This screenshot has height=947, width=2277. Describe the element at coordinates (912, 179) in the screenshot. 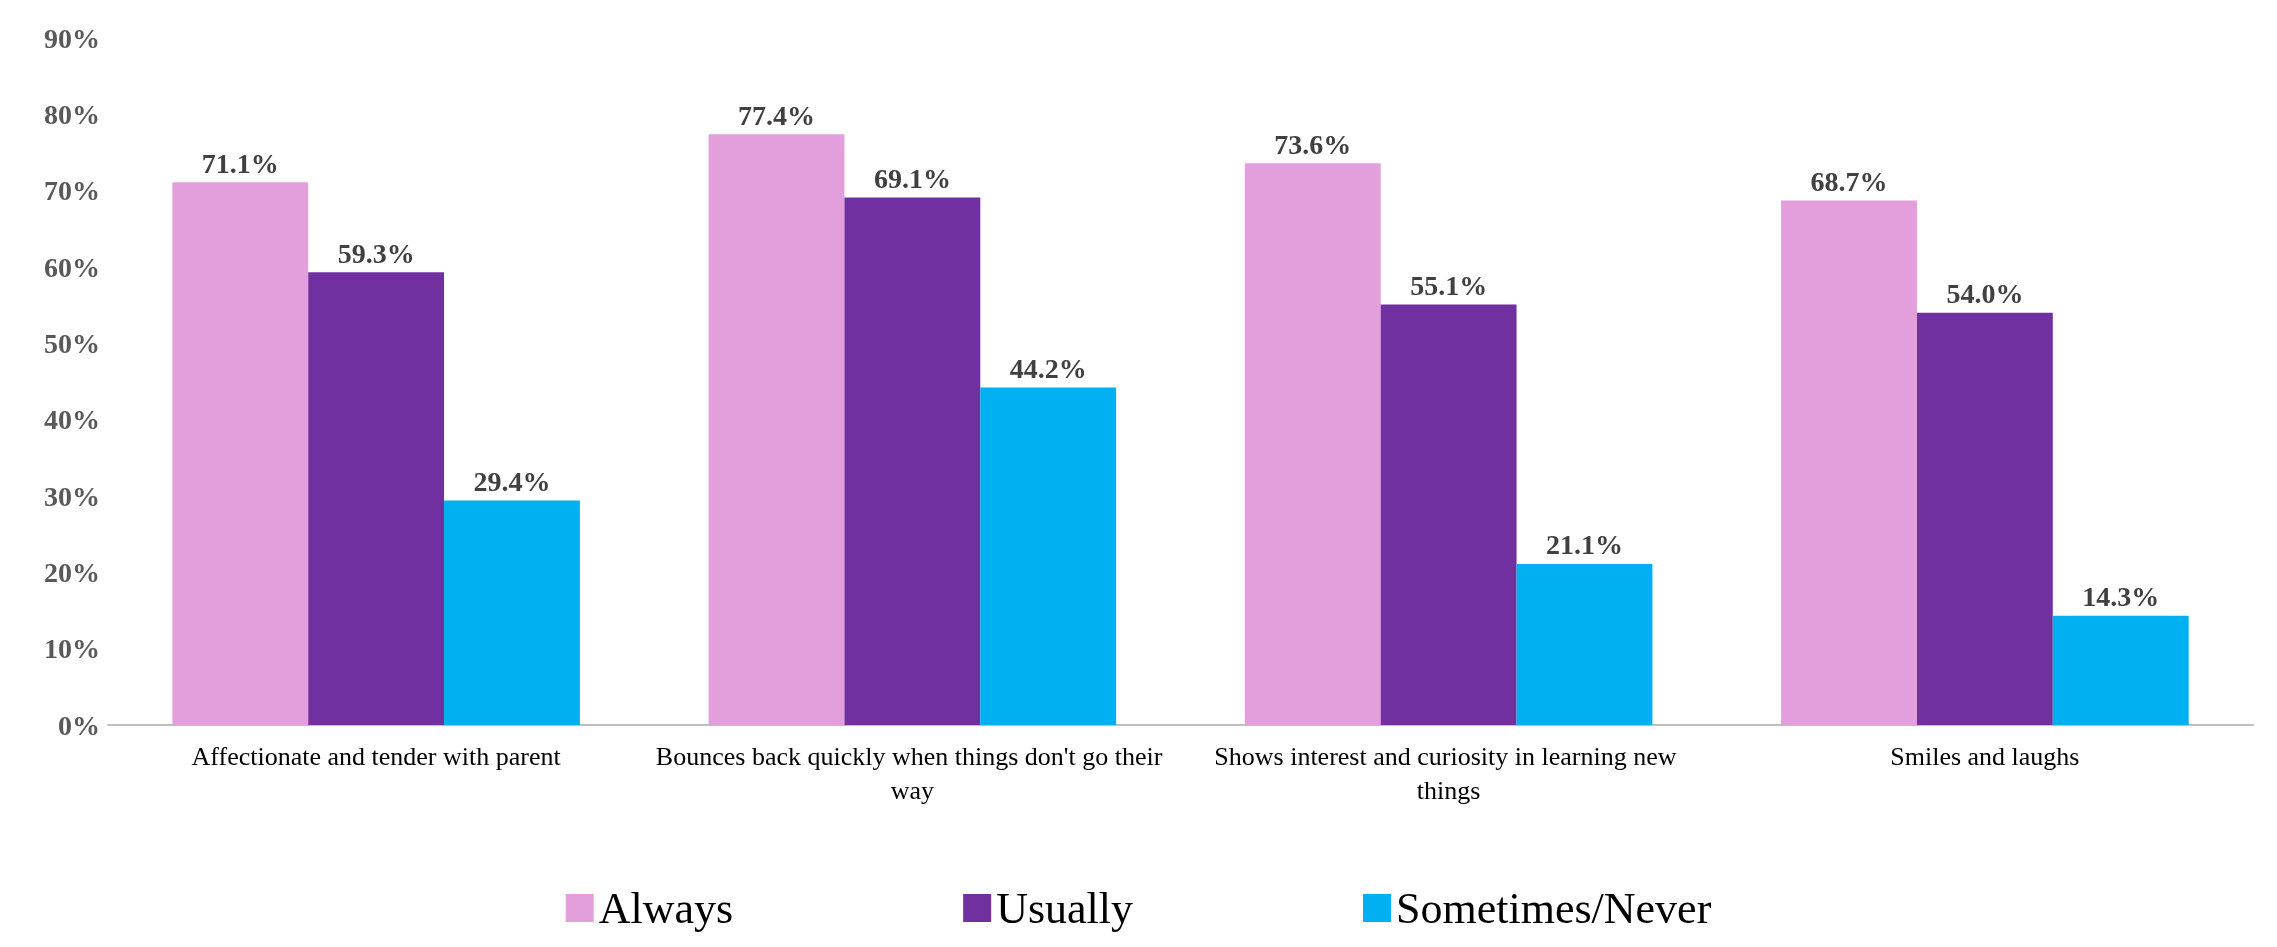

I see `data-label: 69.1%` at that location.